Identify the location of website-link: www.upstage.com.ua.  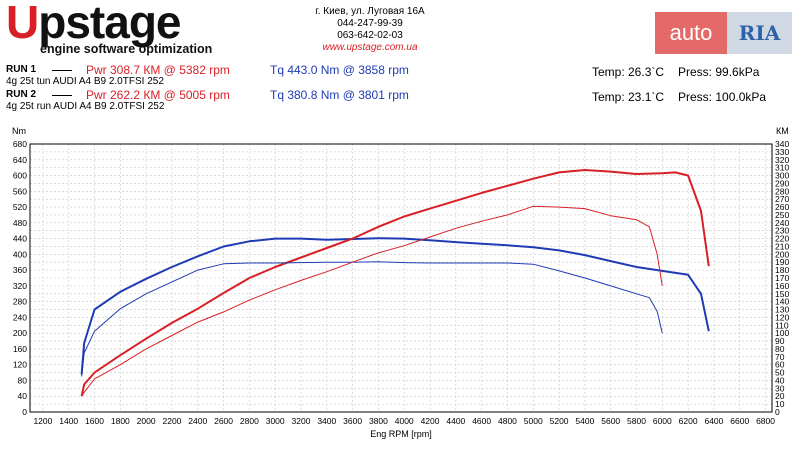
(370, 47).